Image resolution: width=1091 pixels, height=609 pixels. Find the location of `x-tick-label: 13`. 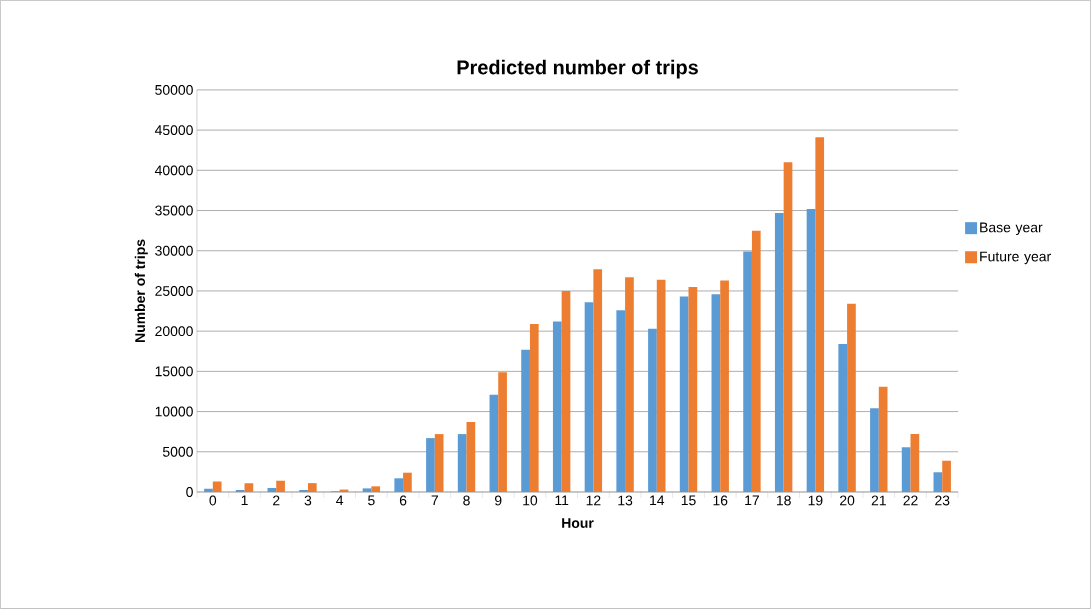

x-tick-label: 13 is located at coordinates (625, 500).